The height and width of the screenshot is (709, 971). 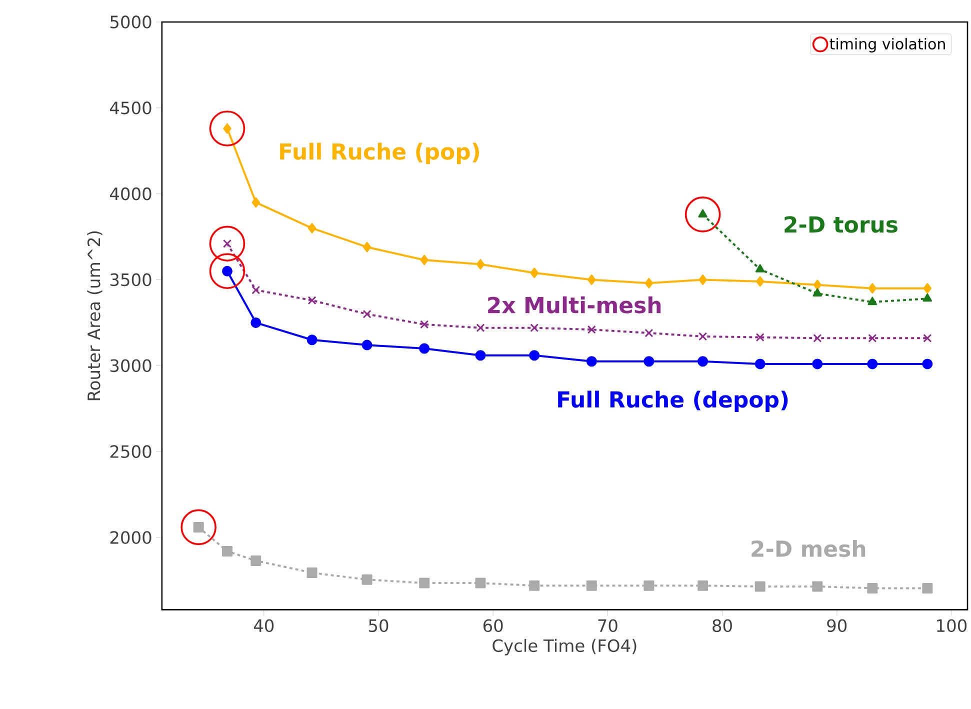 What do you see at coordinates (809, 549) in the screenshot?
I see `series-label: 2-D mesh` at bounding box center [809, 549].